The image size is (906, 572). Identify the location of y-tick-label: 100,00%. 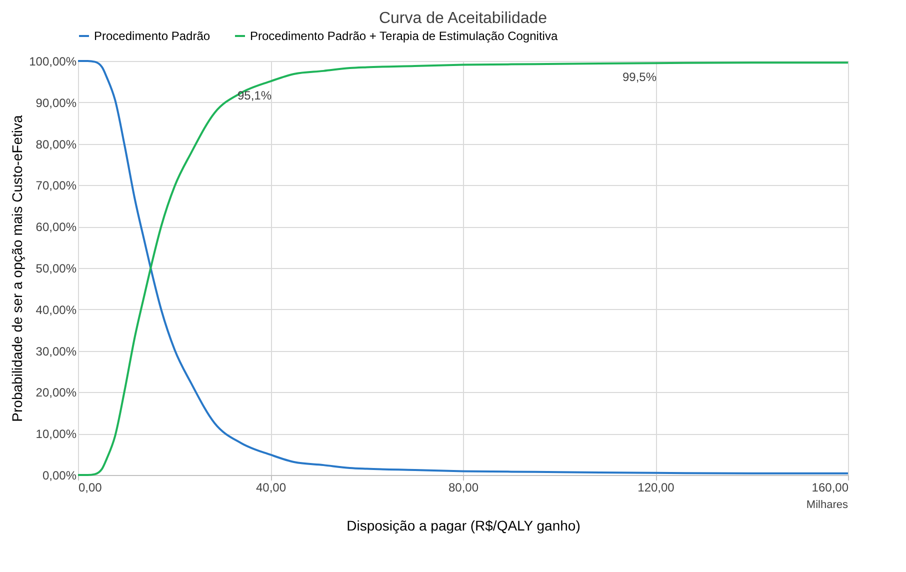
(53, 61).